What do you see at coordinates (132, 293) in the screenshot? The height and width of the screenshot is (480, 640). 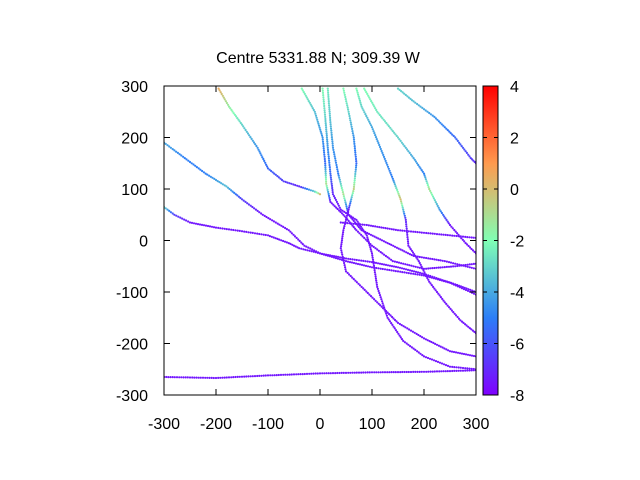 I see `y-tick-label: -100` at bounding box center [132, 293].